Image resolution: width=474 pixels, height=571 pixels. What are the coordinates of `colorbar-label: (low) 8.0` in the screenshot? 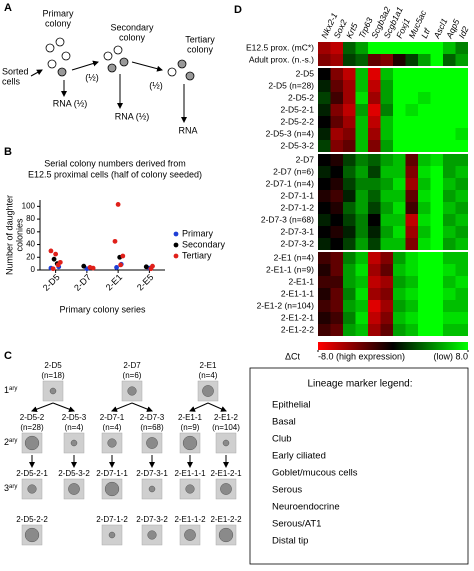 It's located at (450, 356).